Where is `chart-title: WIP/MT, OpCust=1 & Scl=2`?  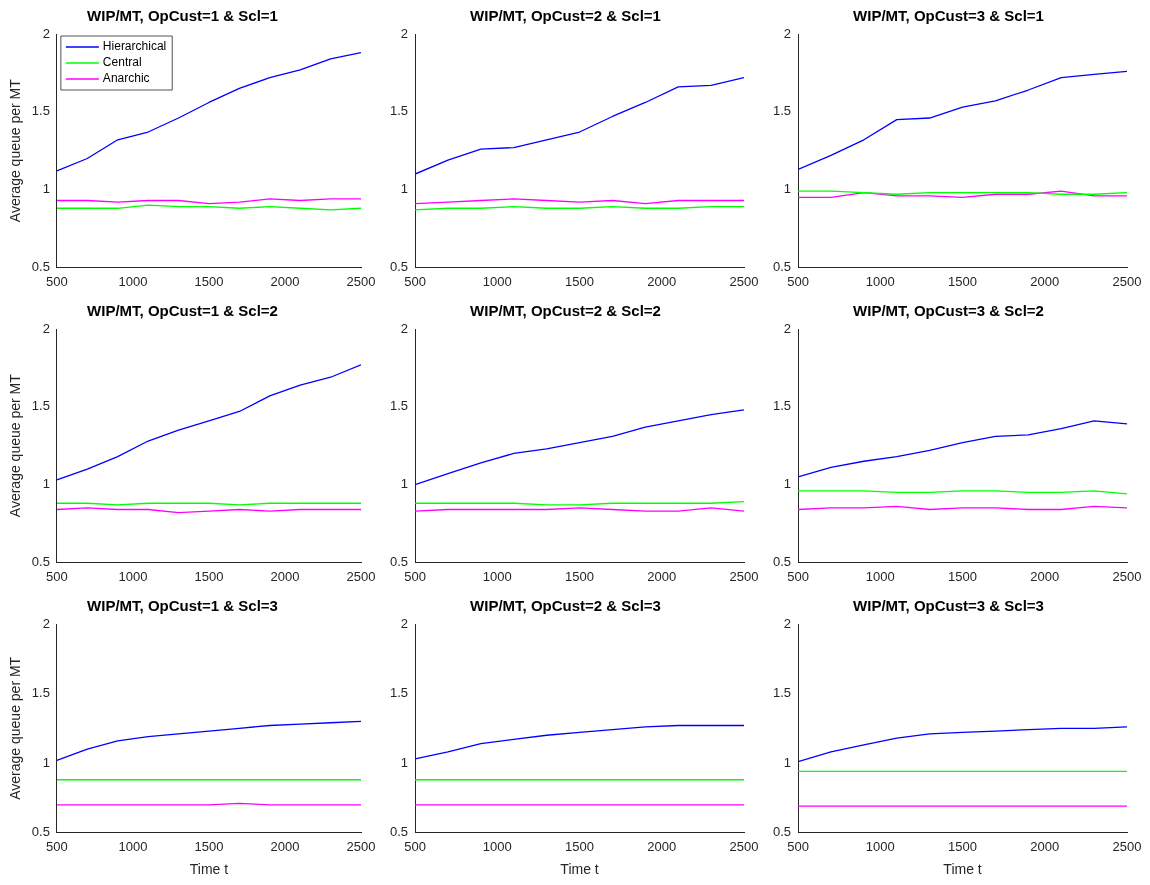 chart-title: WIP/MT, OpCust=1 & Scl=2 is located at coordinates (182, 311).